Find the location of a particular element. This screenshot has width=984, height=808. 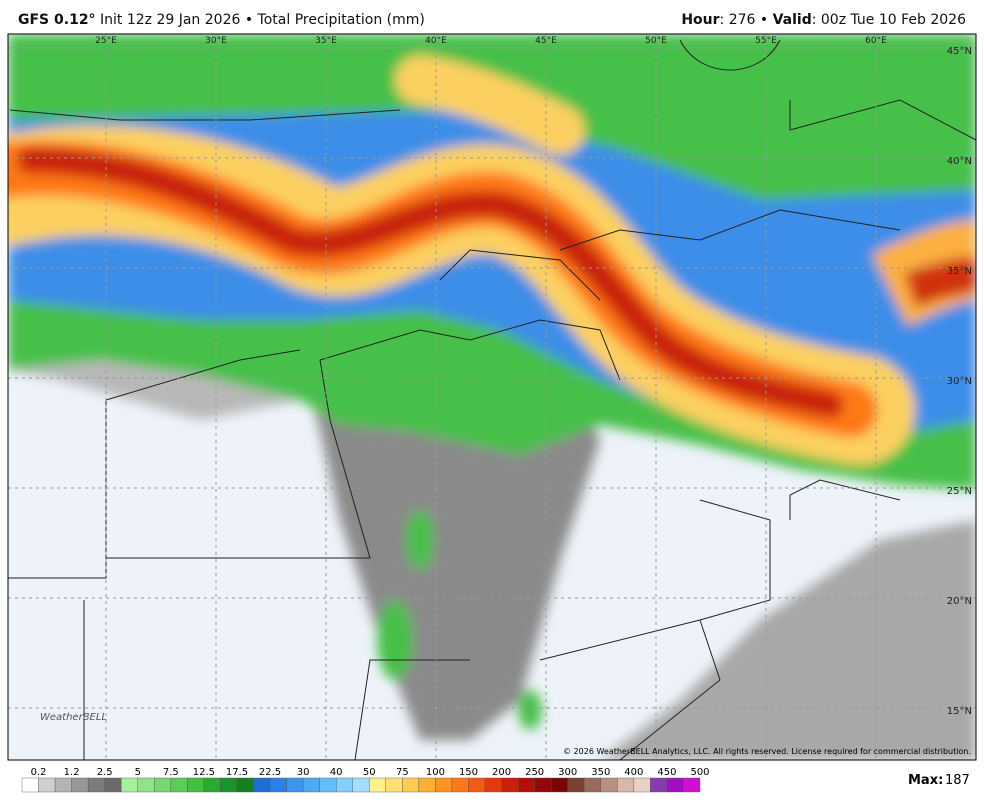

colorbar-label: 400 is located at coordinates (633, 772).